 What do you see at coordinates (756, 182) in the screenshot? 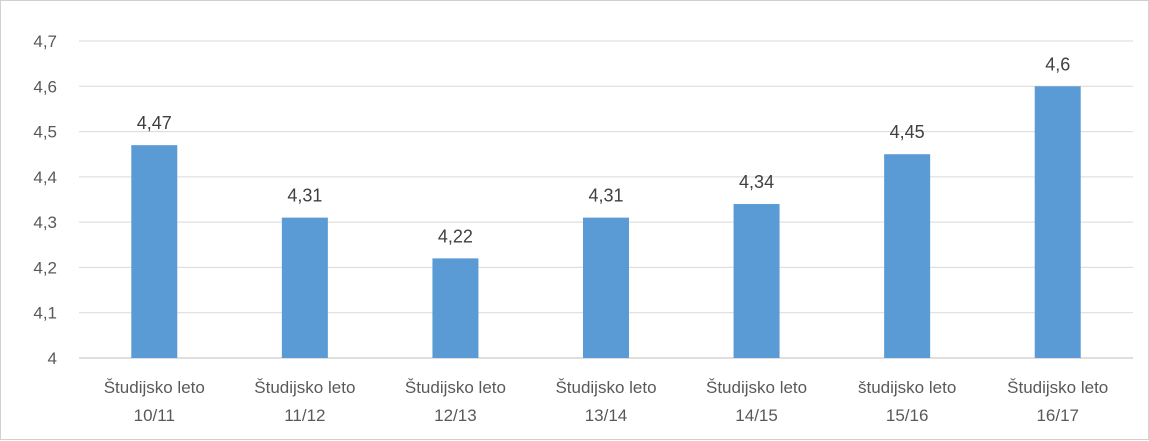
I see `data-label: 4,34` at bounding box center [756, 182].